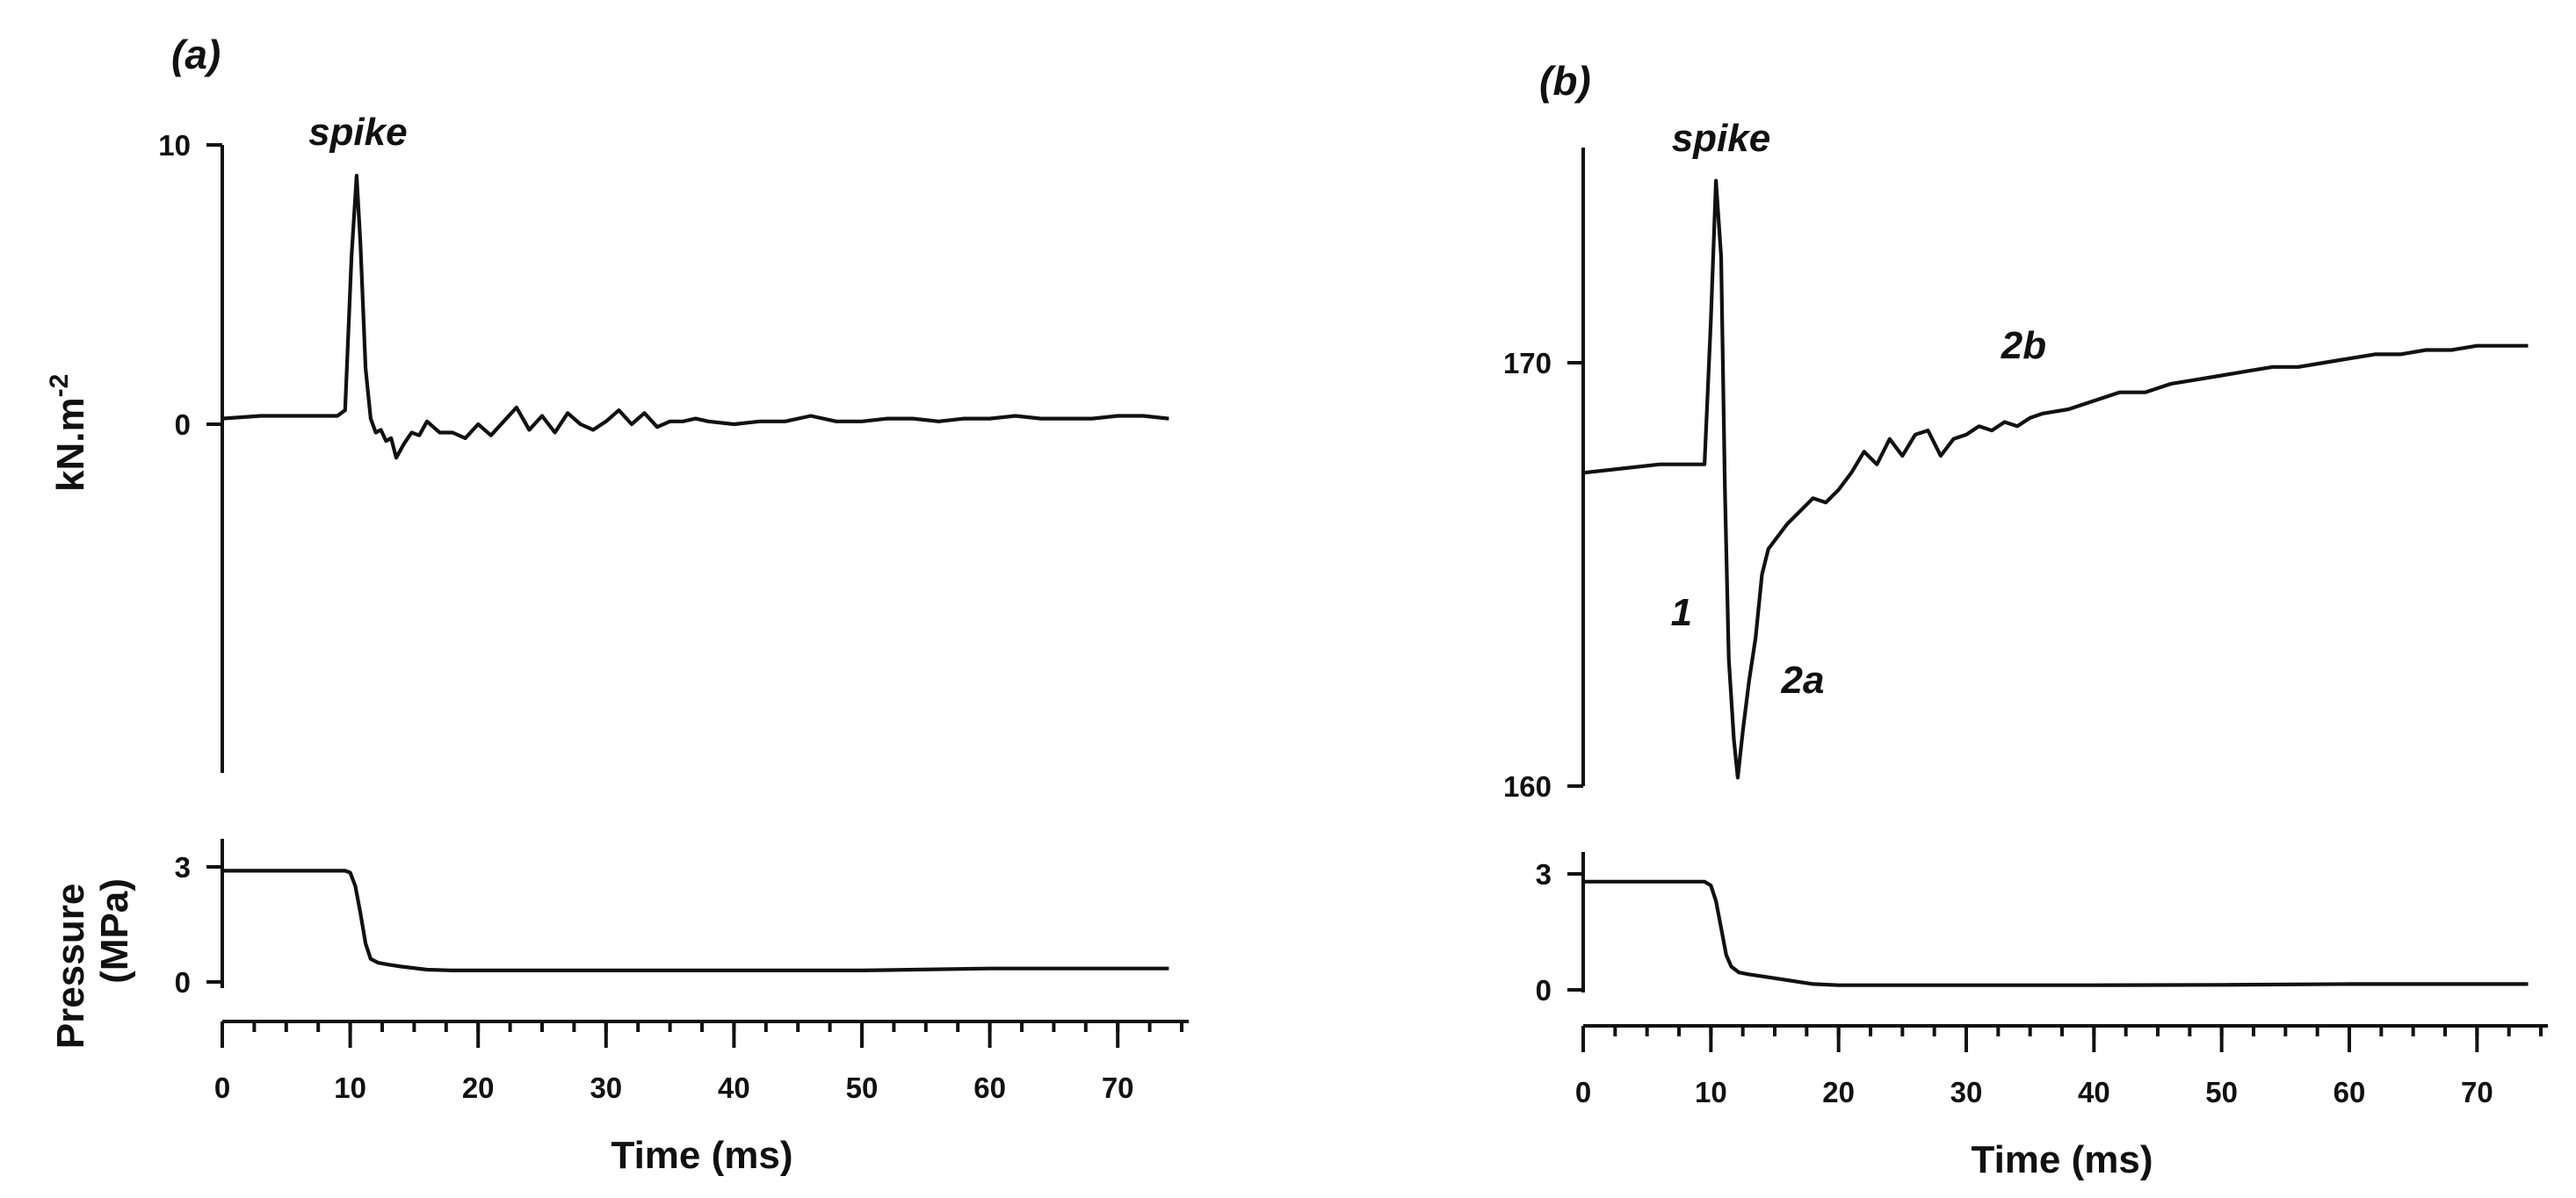 Image resolution: width=2576 pixels, height=1198 pixels. What do you see at coordinates (114, 931) in the screenshot?
I see `pressure-y-axis-unit: (MPa)` at bounding box center [114, 931].